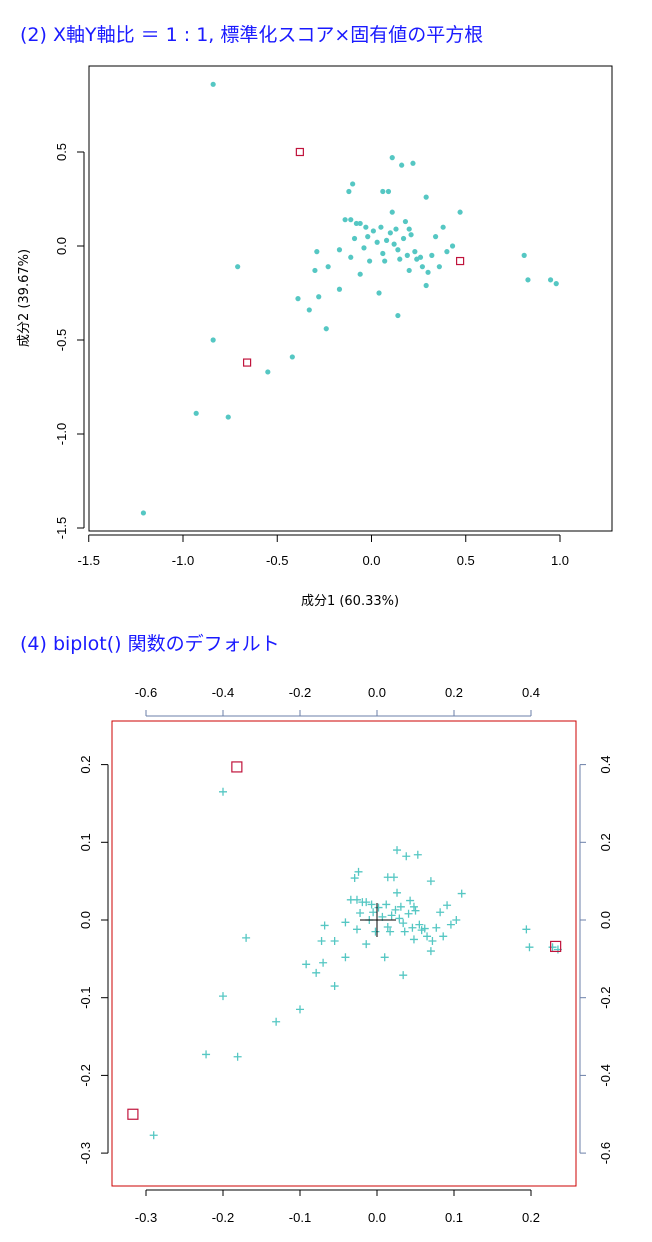  Describe the element at coordinates (605, 1075) in the screenshot. I see `chart-2-right-tick-label: -0.4` at that location.